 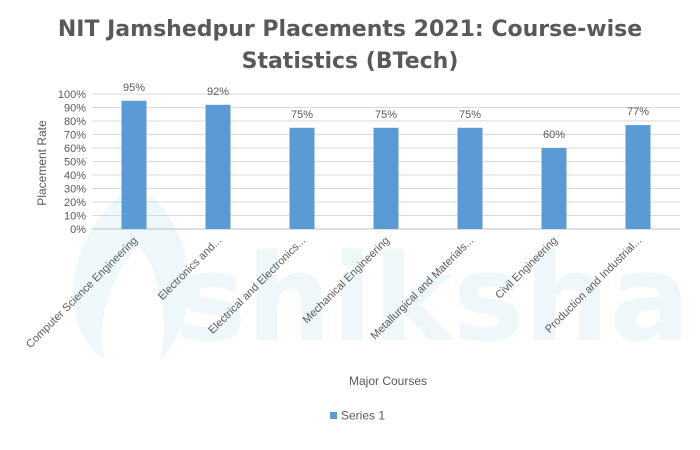 I want to click on legend-swatch, so click(x=333, y=415).